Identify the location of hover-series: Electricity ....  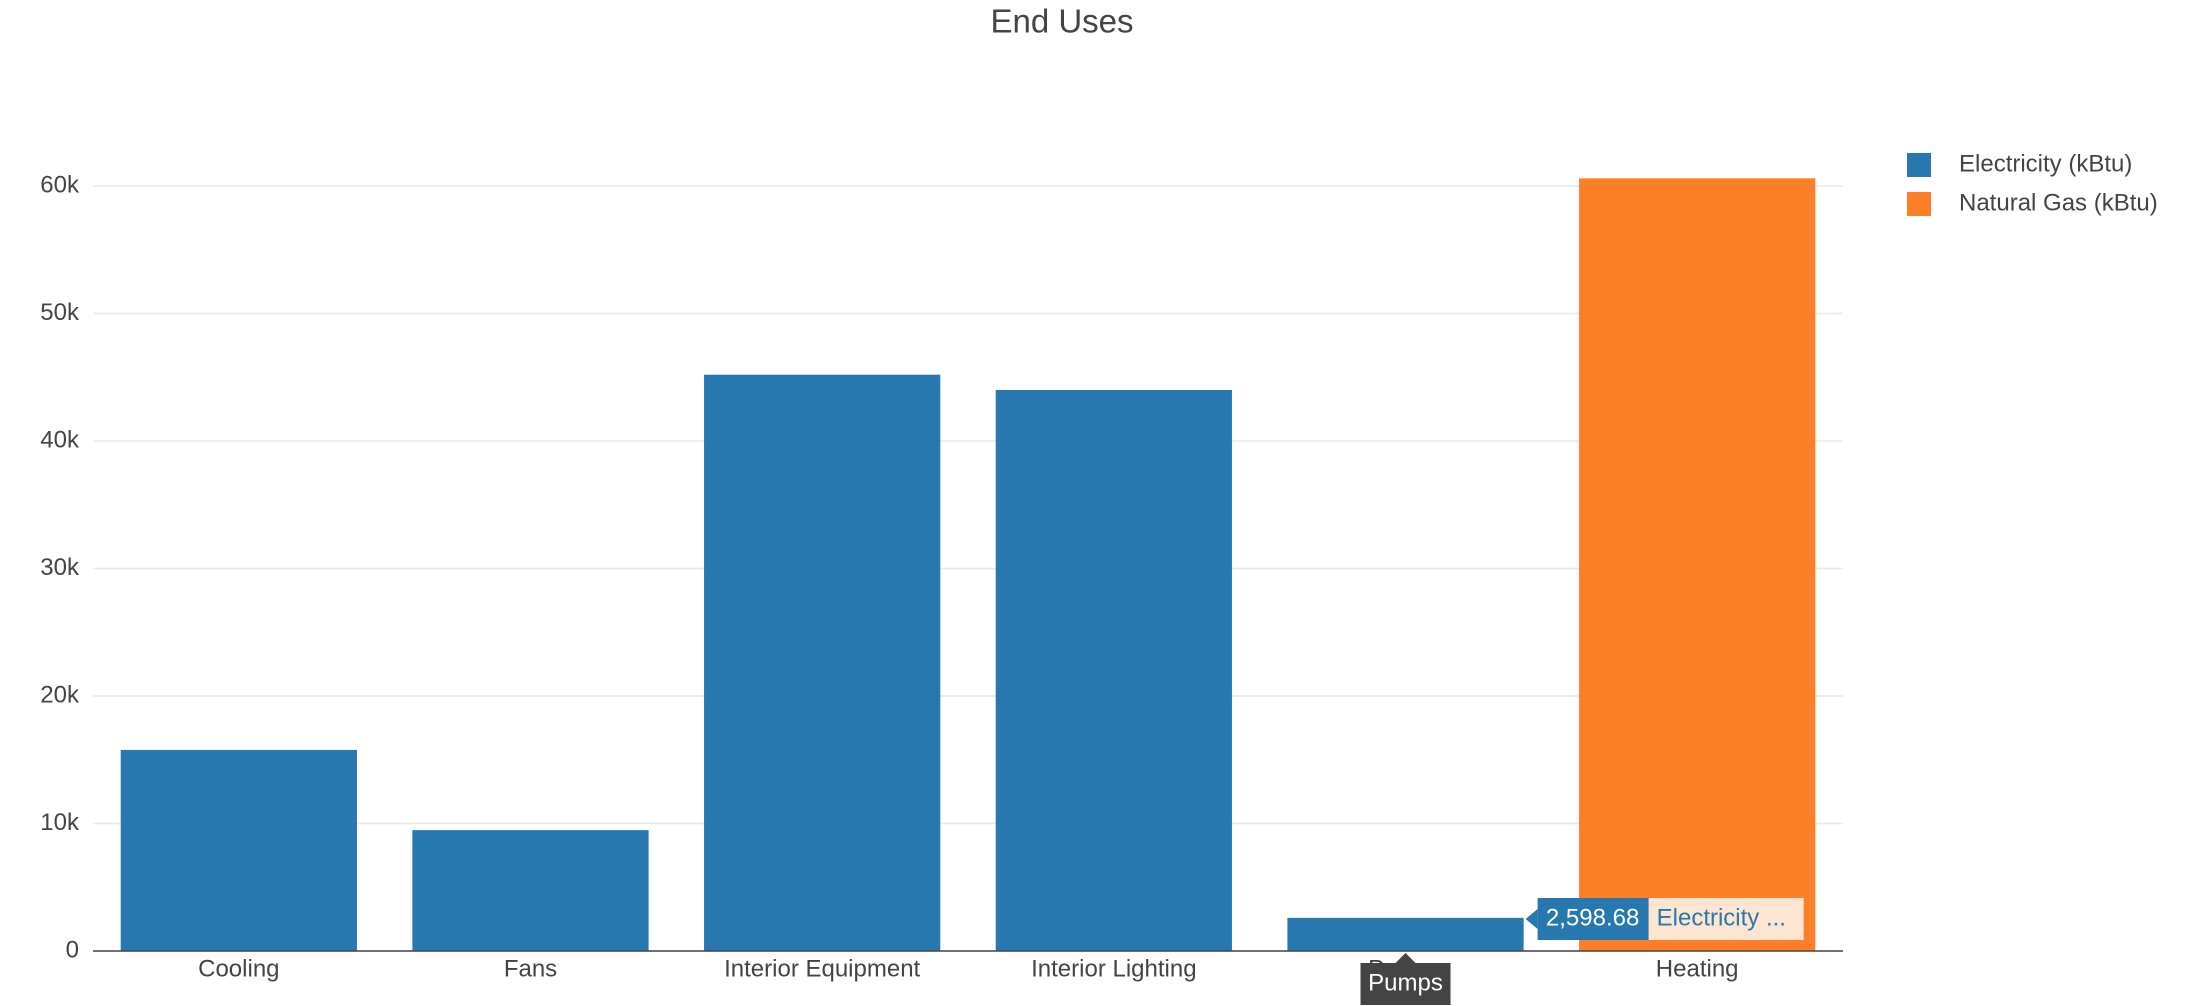
(1721, 917).